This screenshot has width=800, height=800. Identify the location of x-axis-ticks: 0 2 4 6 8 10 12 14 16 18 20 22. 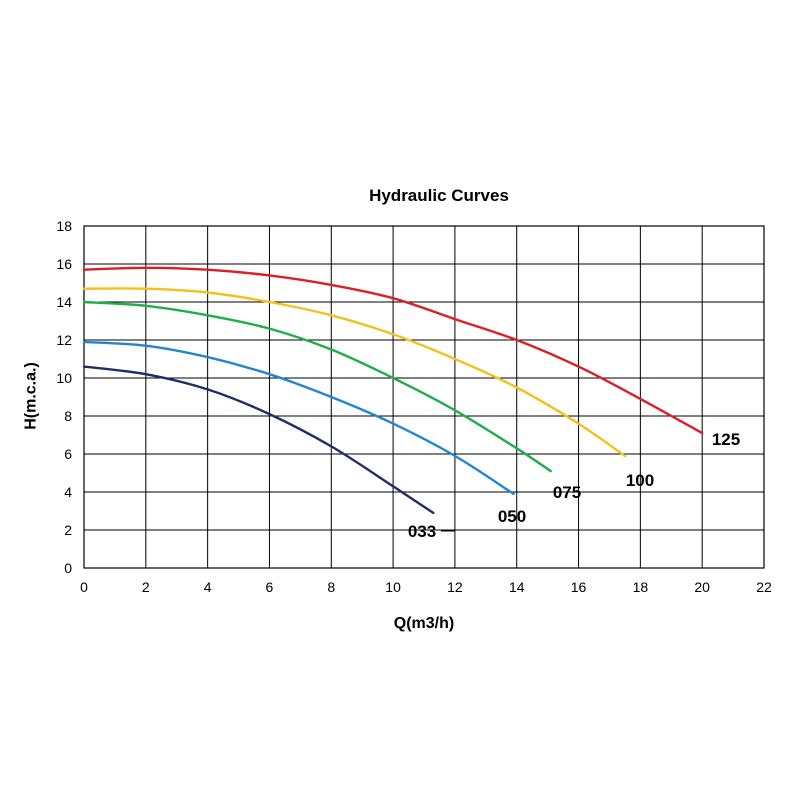
(426, 587).